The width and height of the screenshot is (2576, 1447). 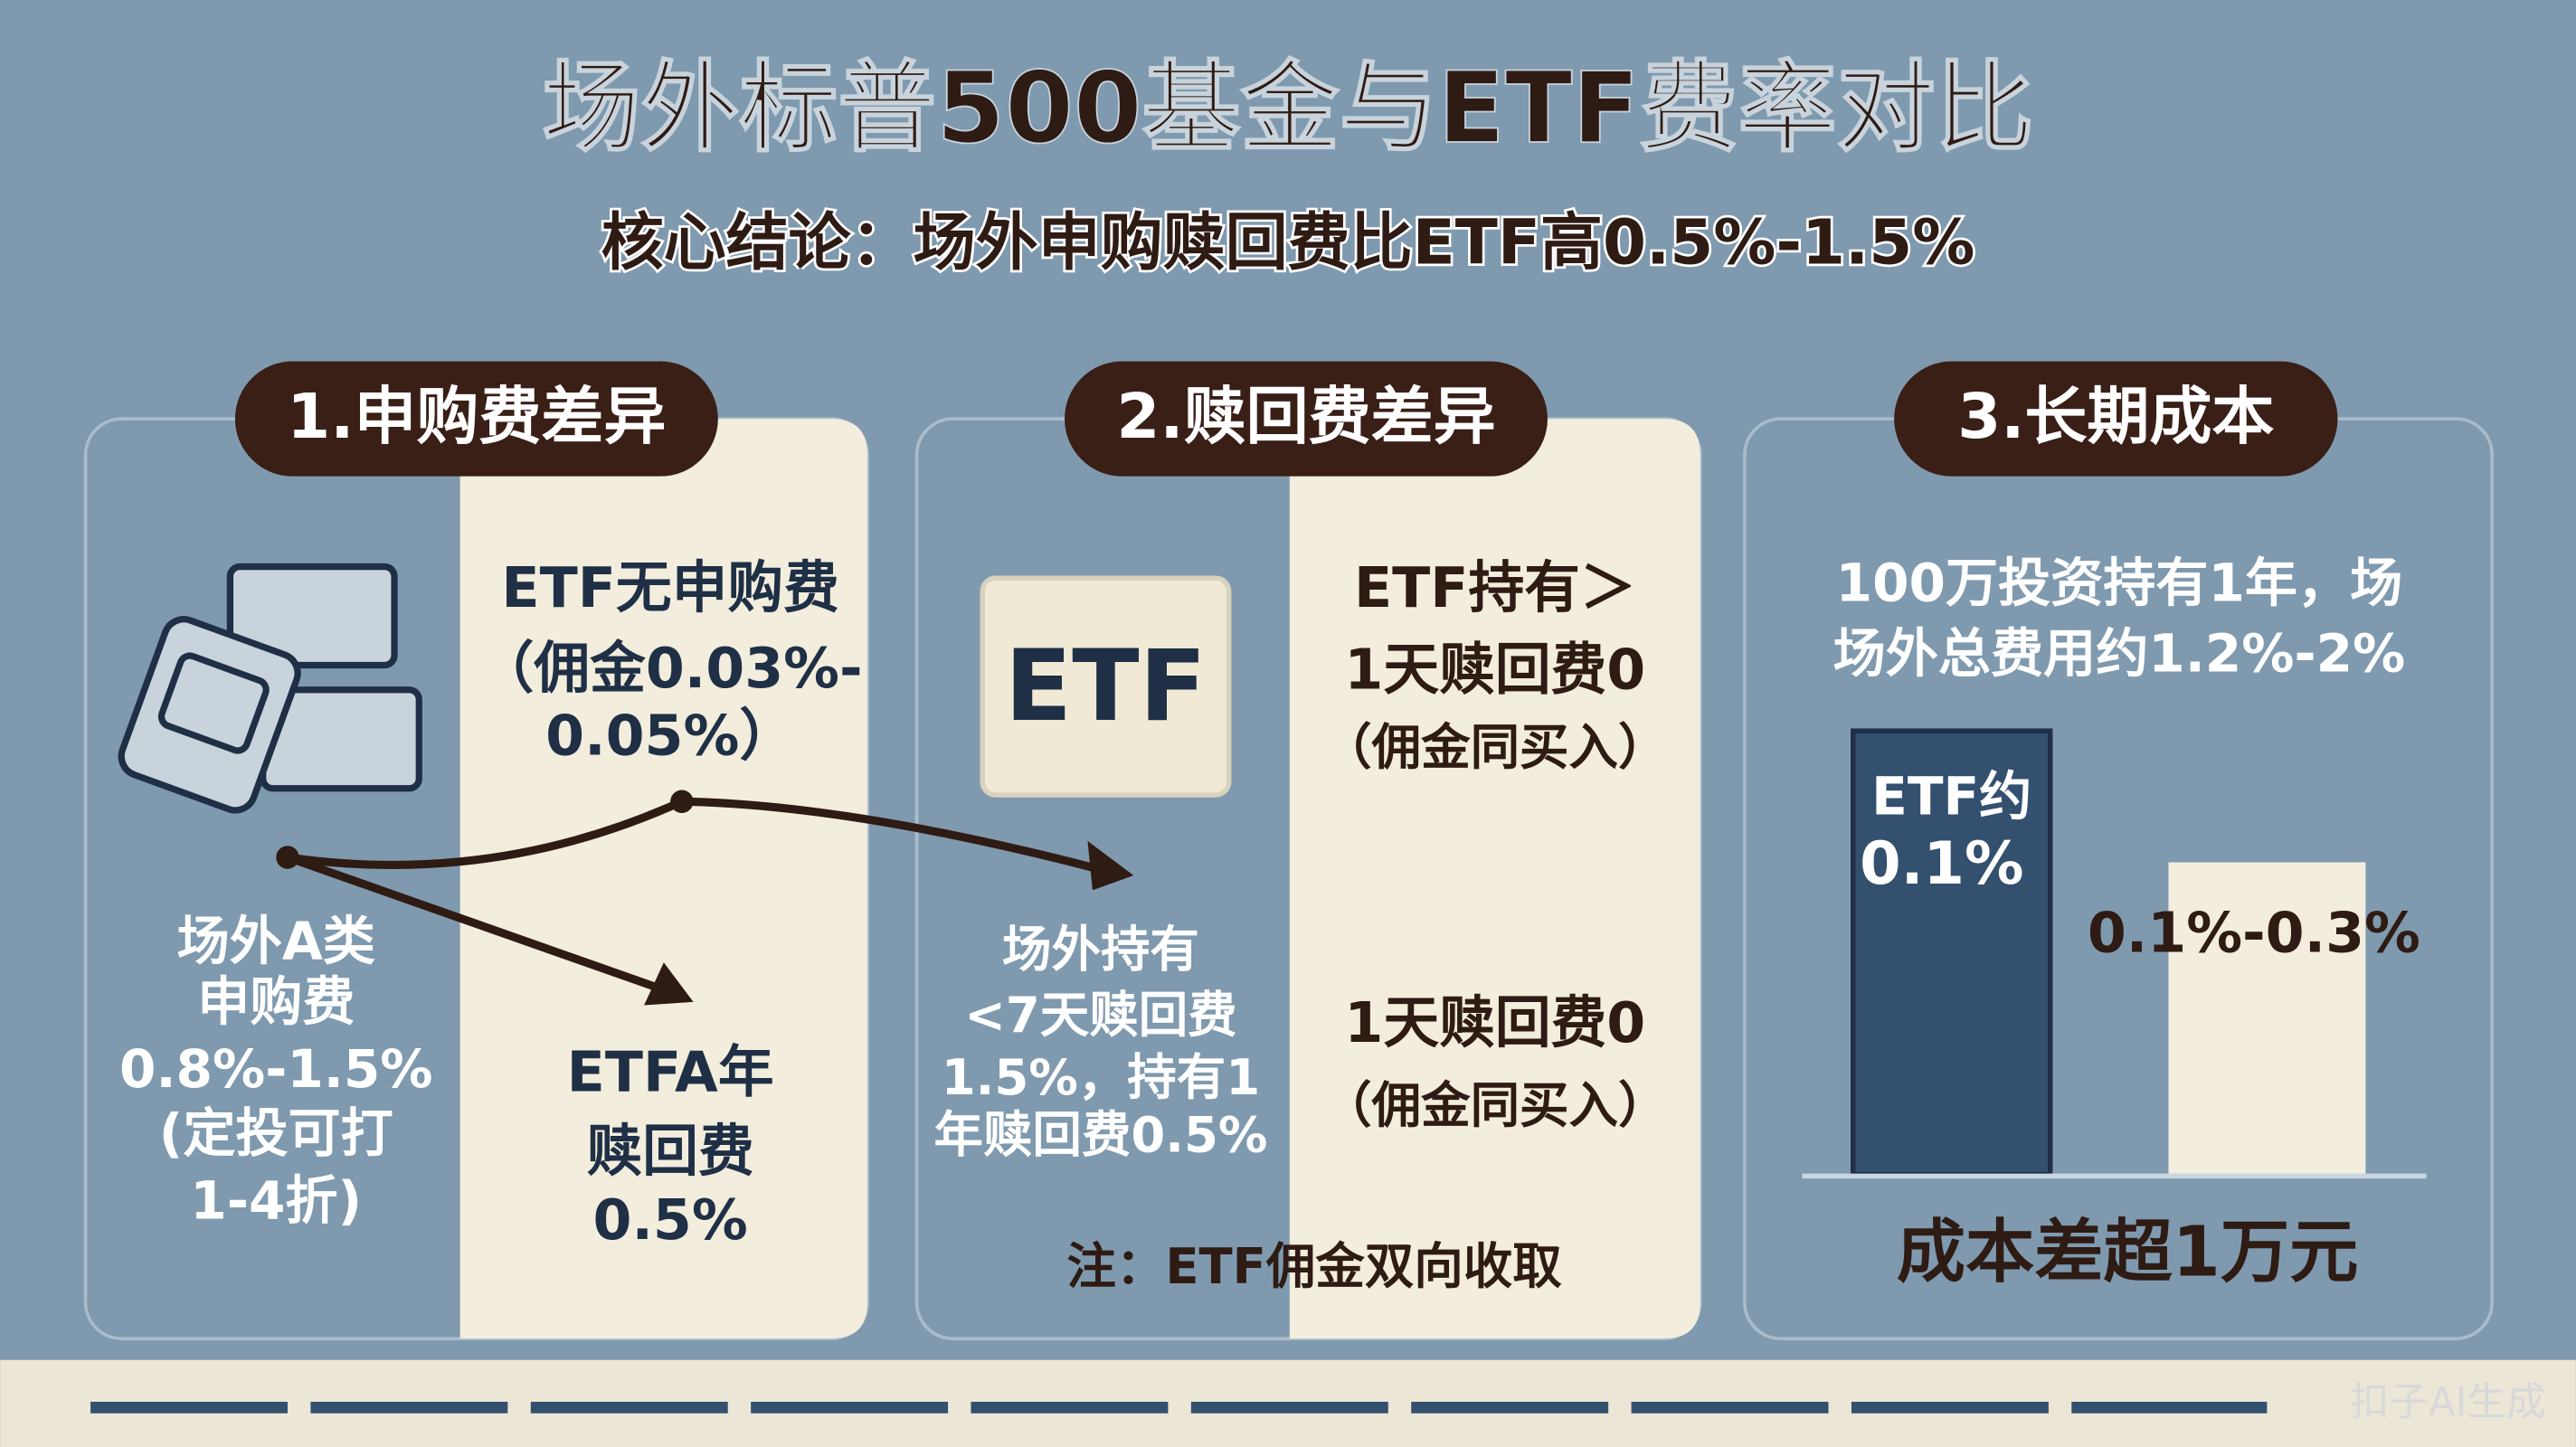 I want to click on offsite-fee: 1-4折), so click(x=276, y=1200).